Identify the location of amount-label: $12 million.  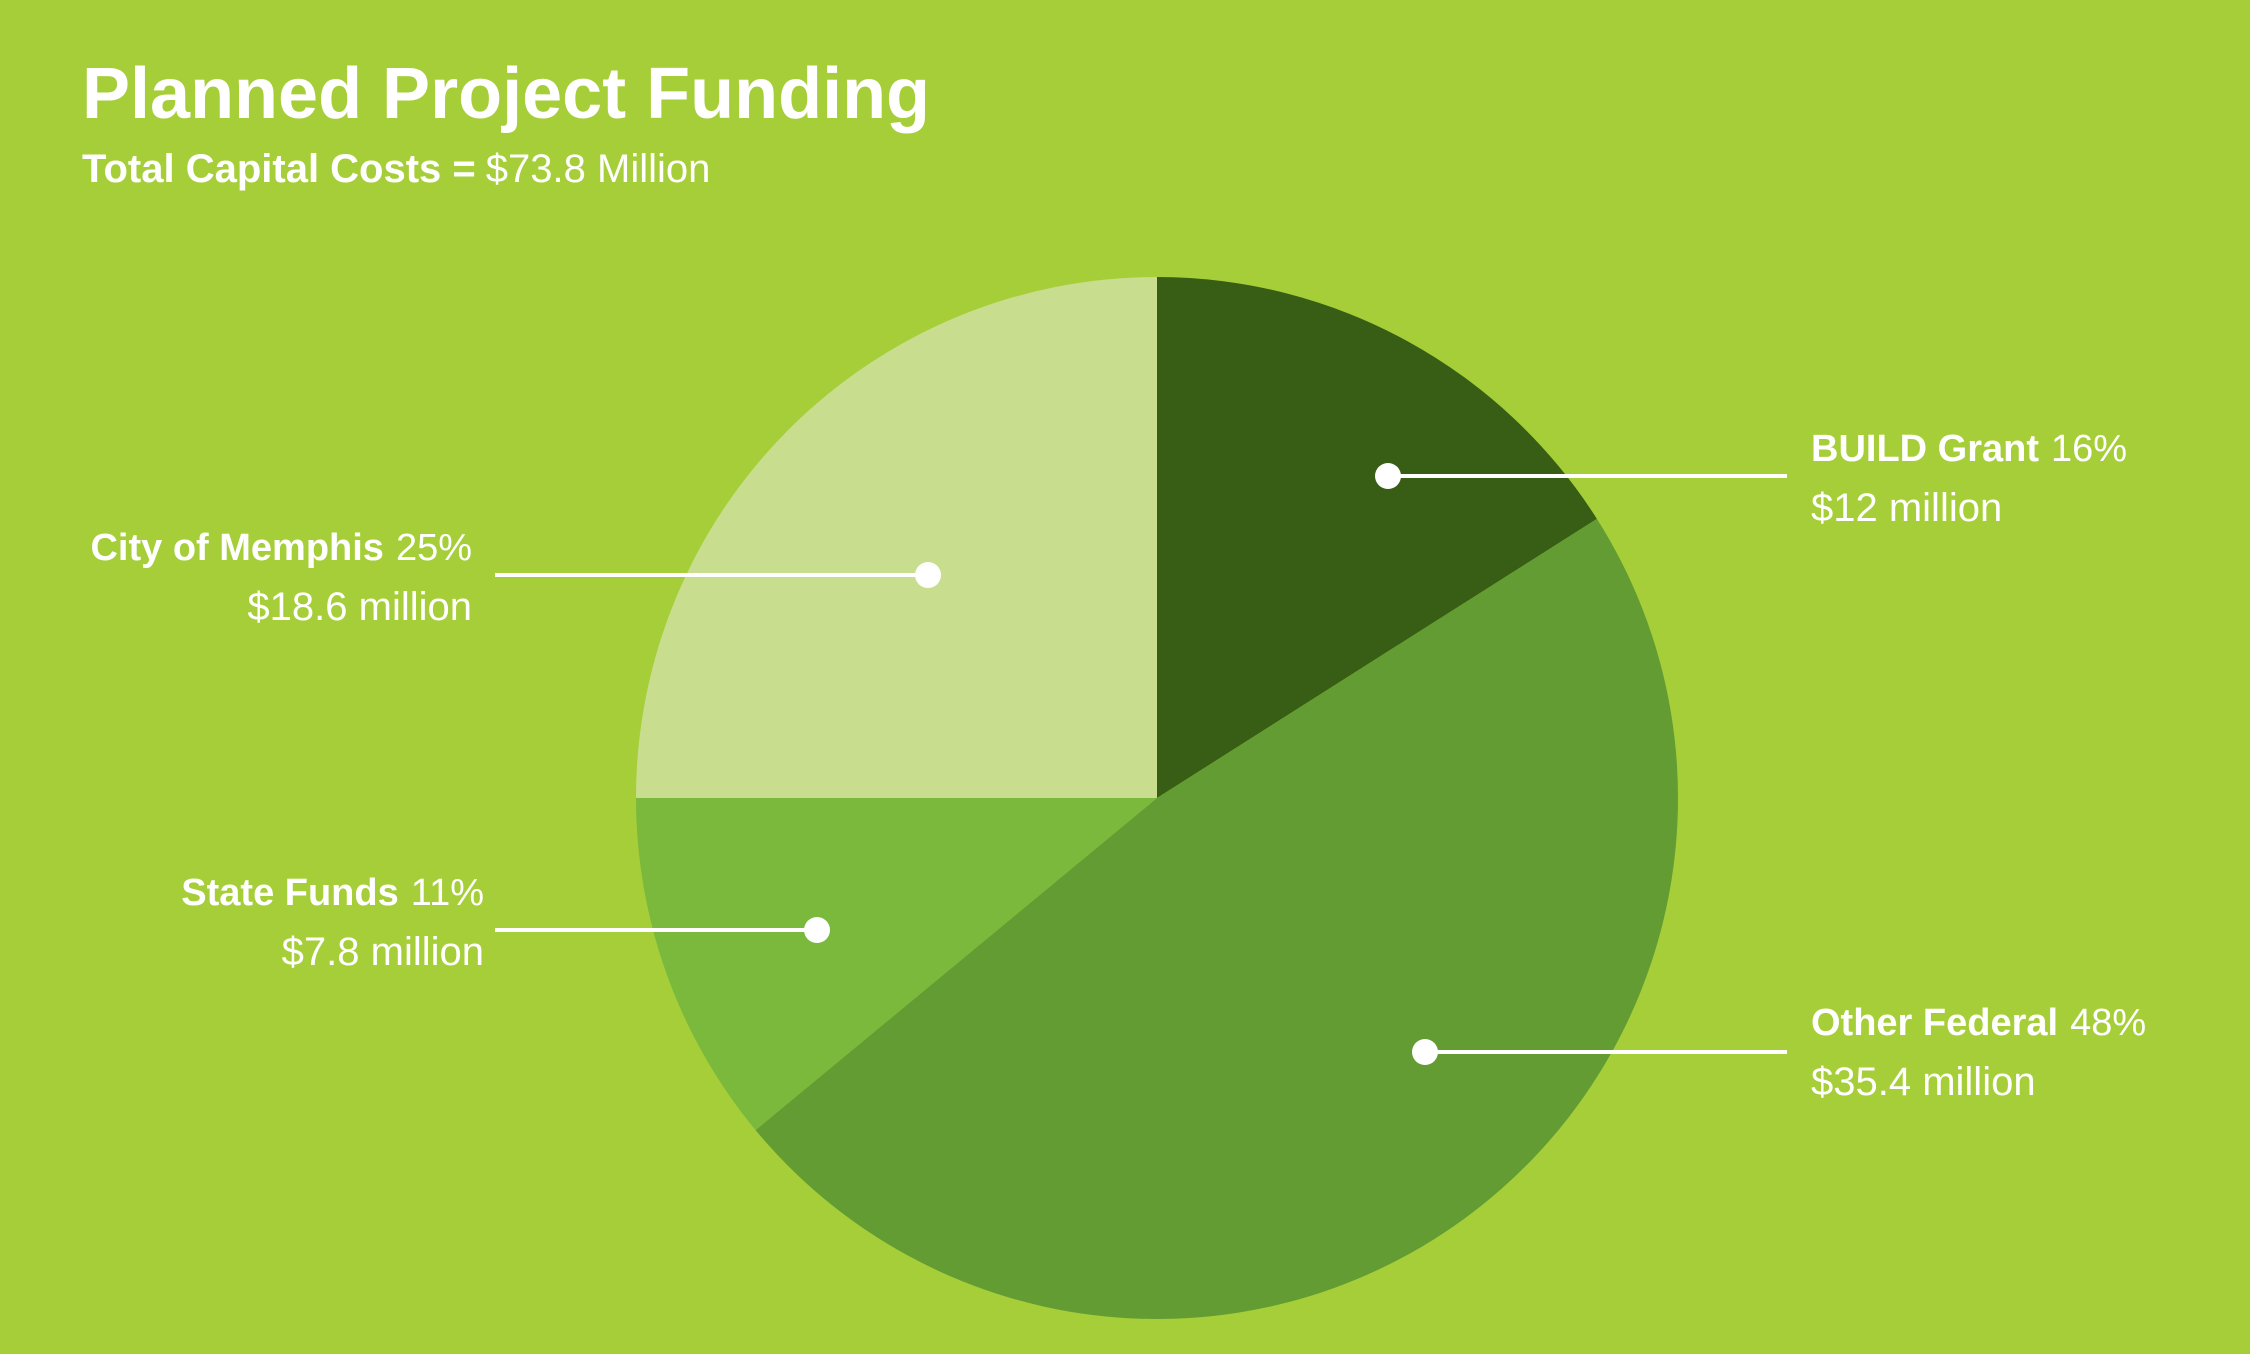
(1906, 508).